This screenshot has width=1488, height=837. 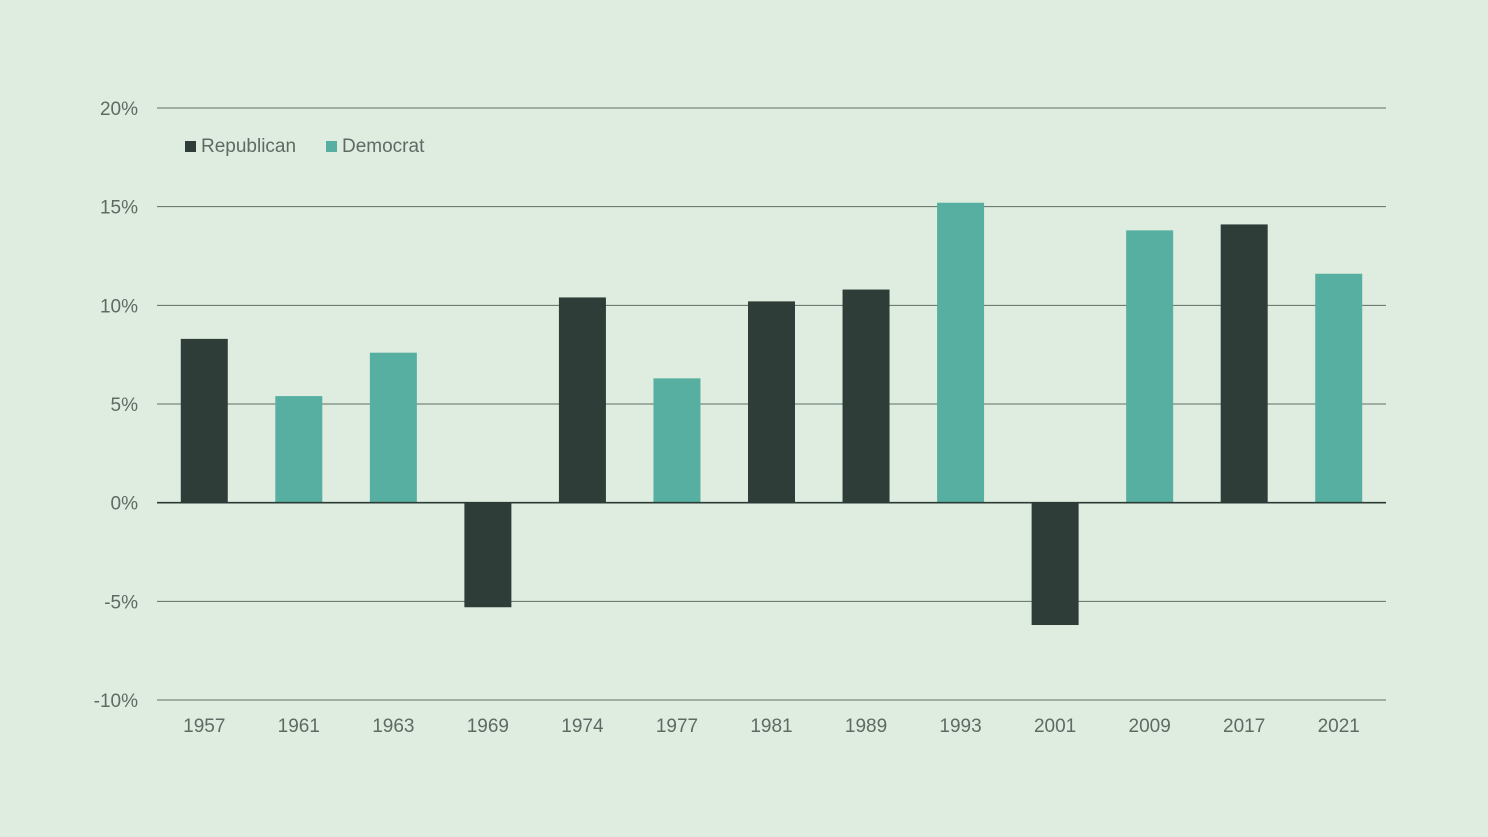 What do you see at coordinates (488, 726) in the screenshot?
I see `x-tick-label: 1969` at bounding box center [488, 726].